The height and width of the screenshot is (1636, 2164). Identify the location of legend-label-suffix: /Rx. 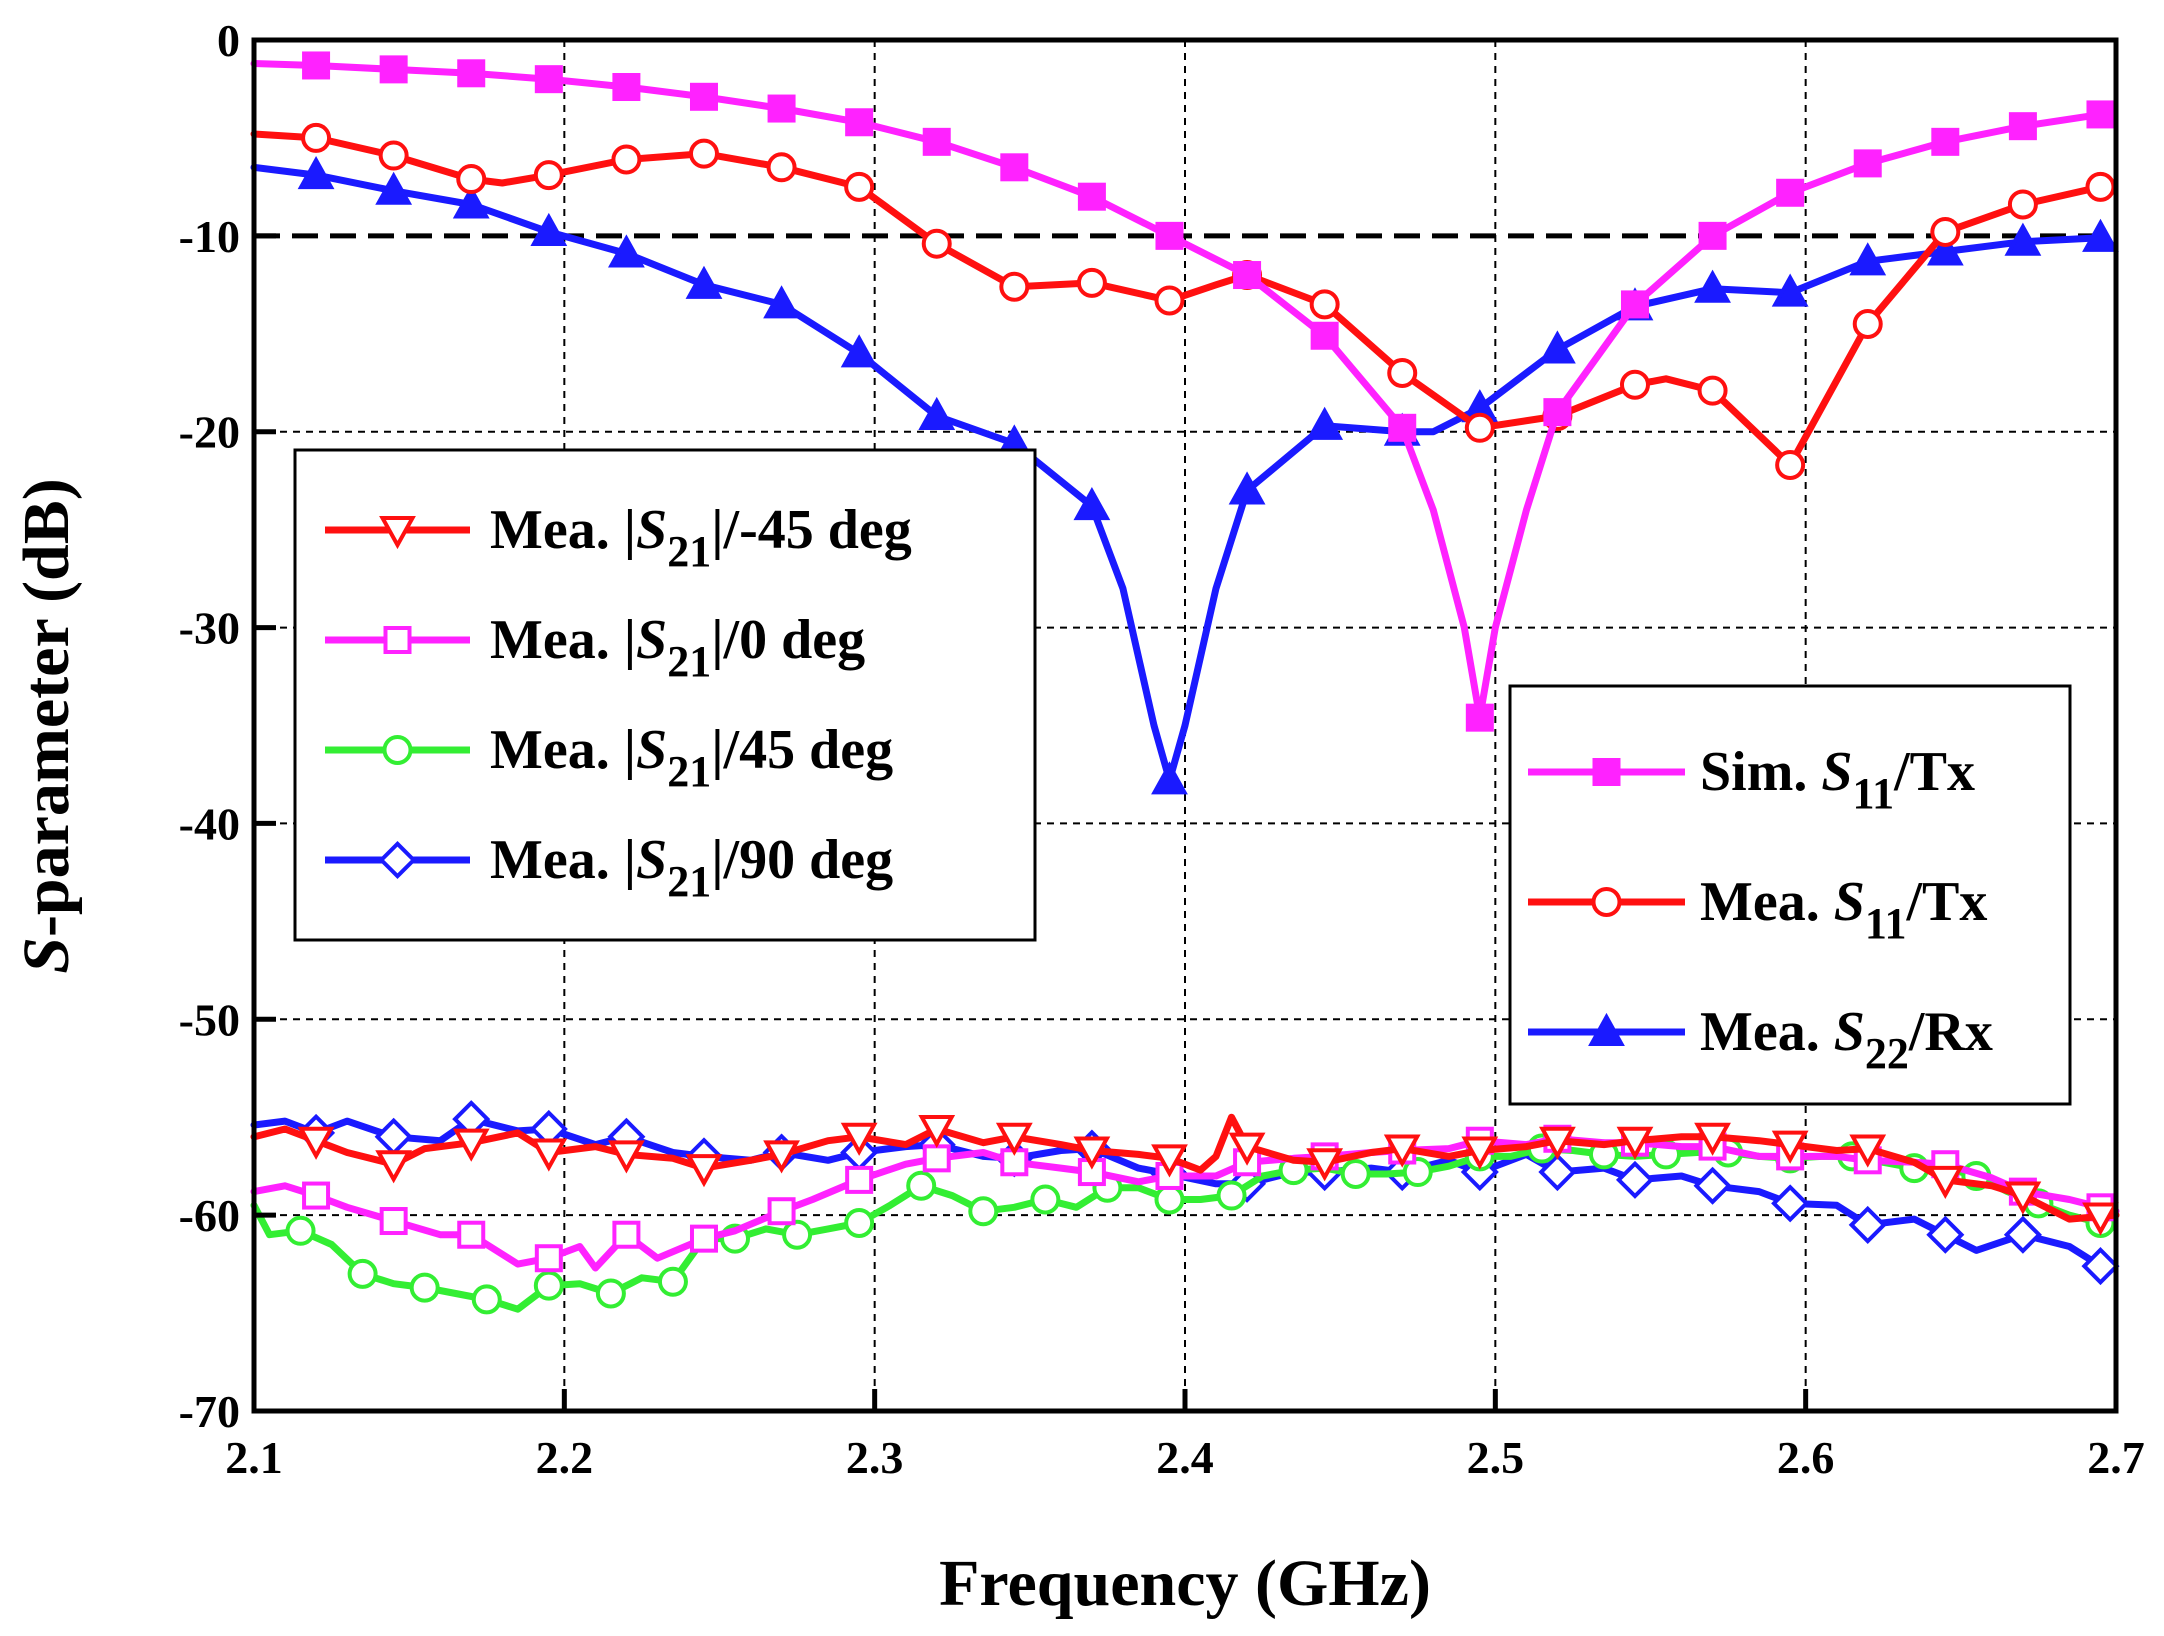
(1950, 1032).